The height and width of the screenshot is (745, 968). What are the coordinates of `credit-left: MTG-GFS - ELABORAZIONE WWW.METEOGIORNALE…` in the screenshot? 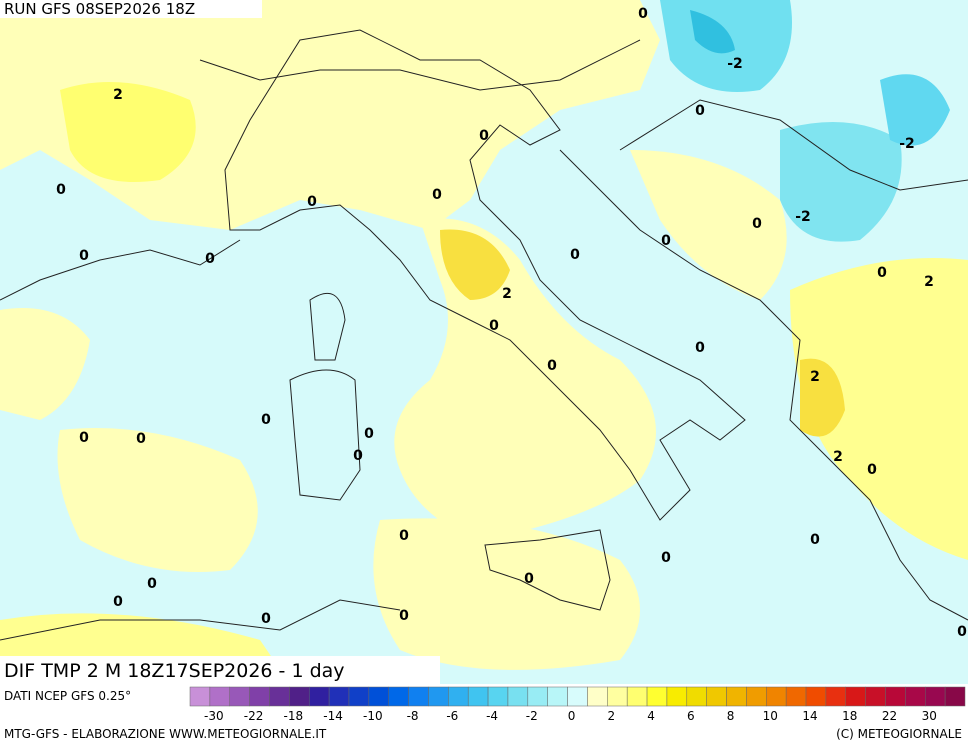 It's located at (165, 734).